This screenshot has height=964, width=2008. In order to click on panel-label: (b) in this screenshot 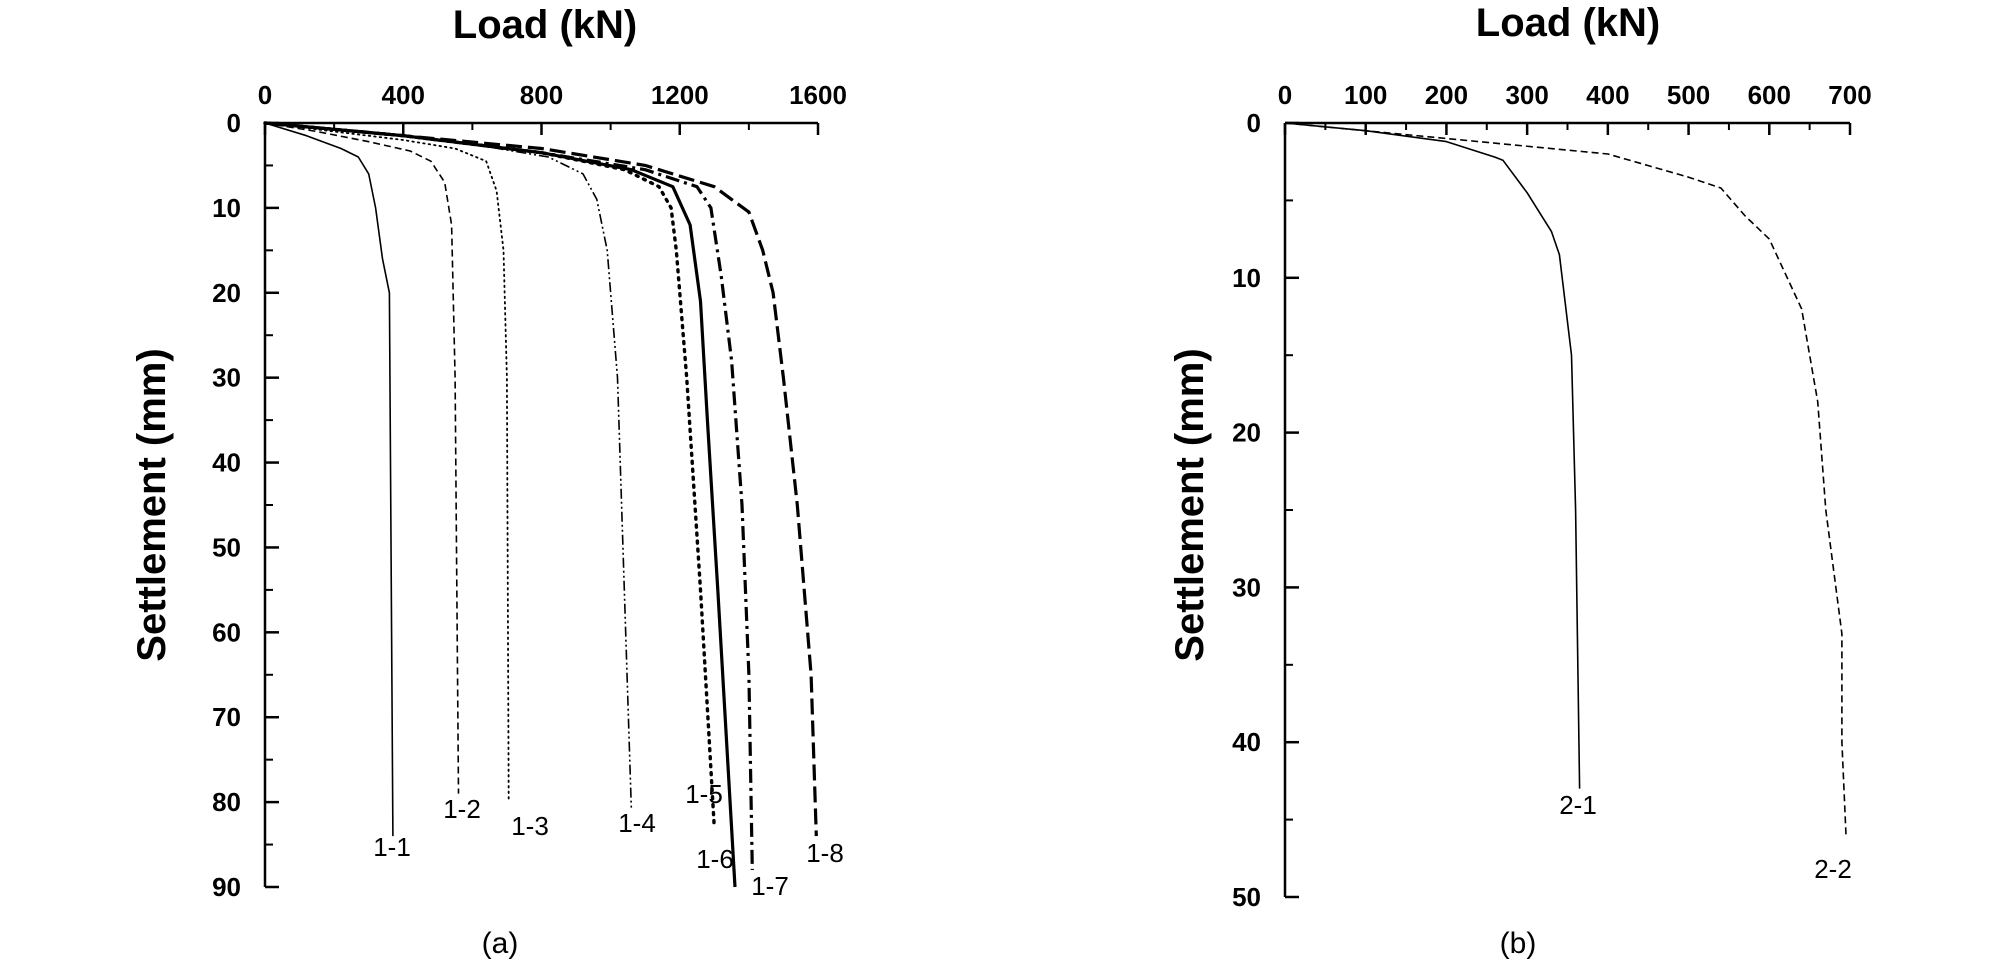, I will do `click(1518, 943)`.